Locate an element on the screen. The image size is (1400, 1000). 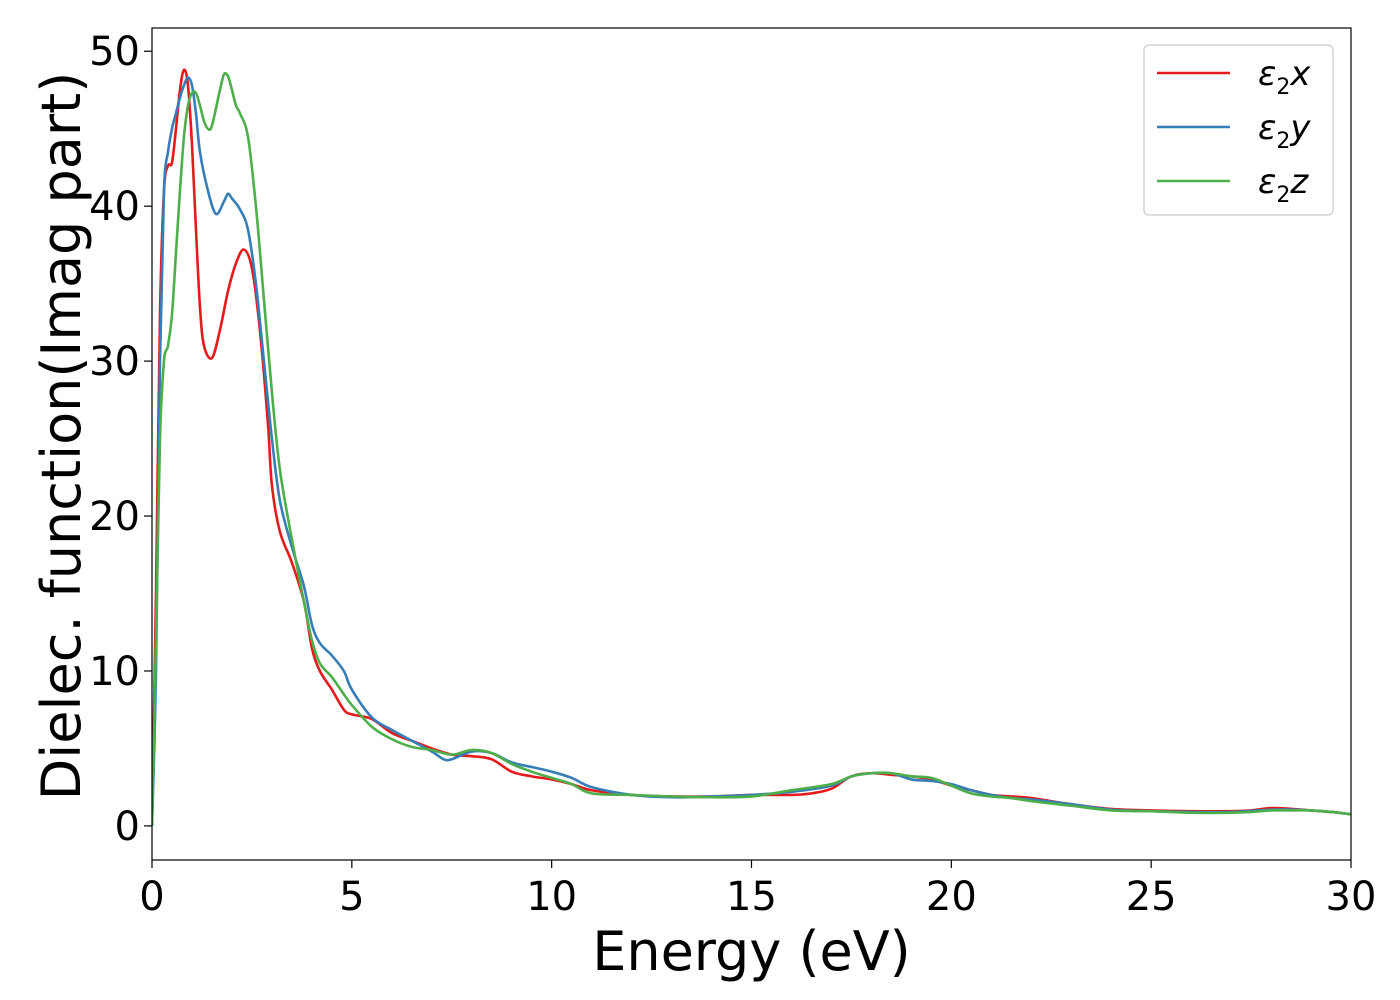
y-tick-label: 40 is located at coordinates (114, 207).